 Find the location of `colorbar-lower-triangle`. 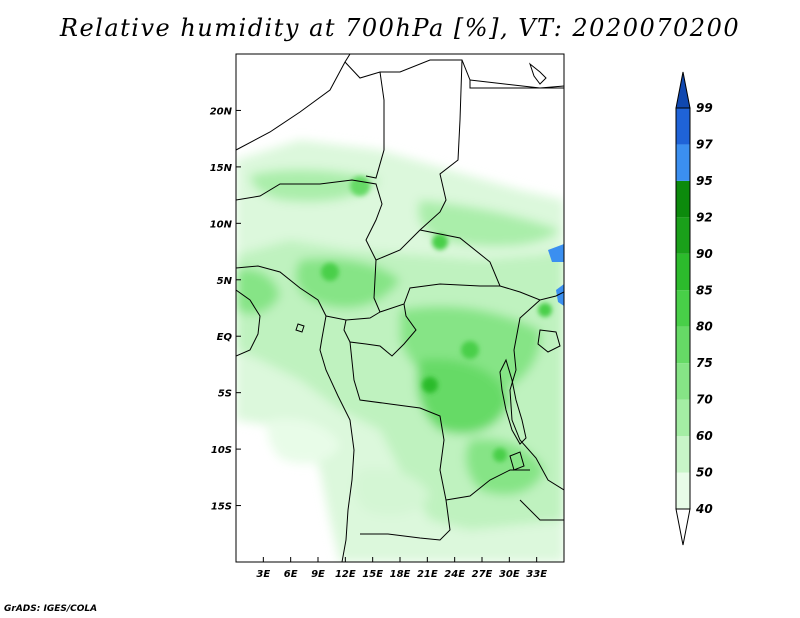

colorbar-lower-triangle is located at coordinates (683, 527).